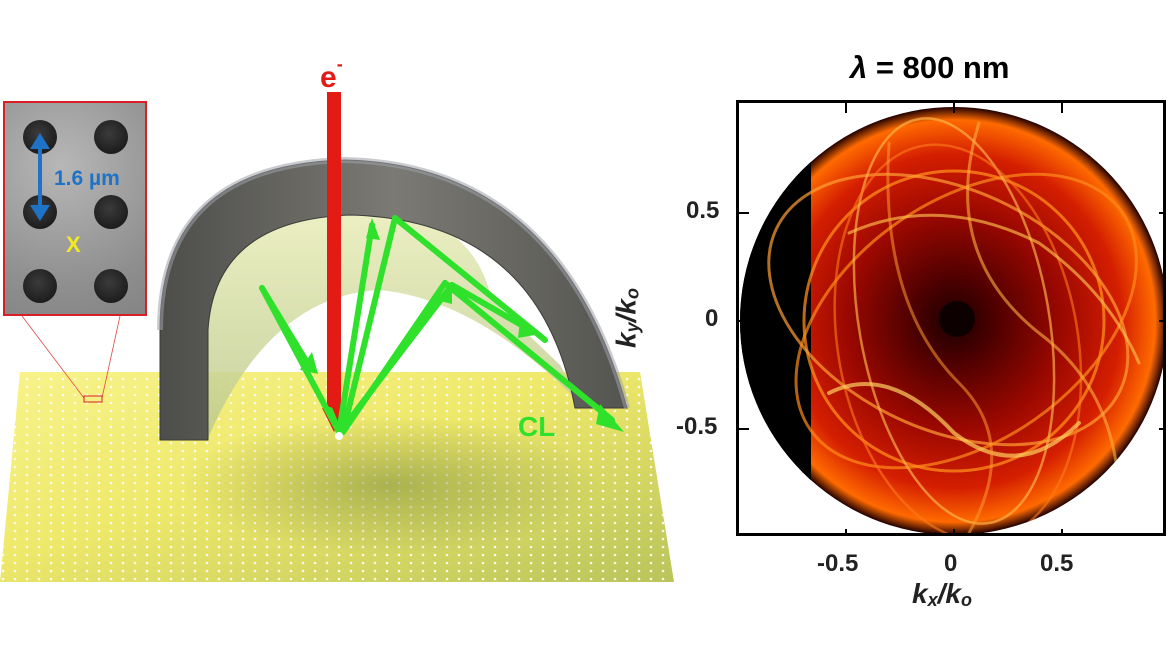  I want to click on y-tick-label: 0.5, so click(703, 210).